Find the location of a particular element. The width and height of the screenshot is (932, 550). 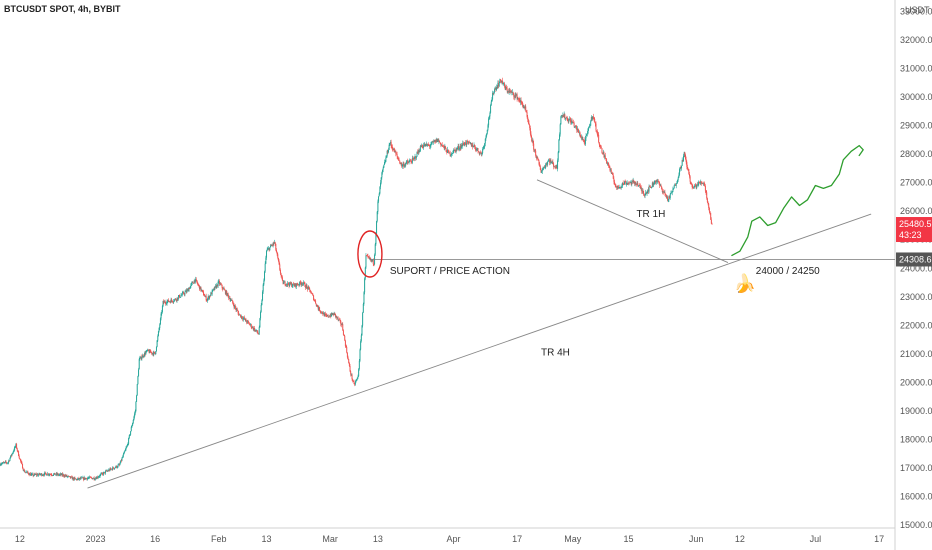

time-axis: 12 2023 16 Feb 13 Mar 13 Apr 17 May 15 Jun 12 Jul 17 is located at coordinates (449, 539).